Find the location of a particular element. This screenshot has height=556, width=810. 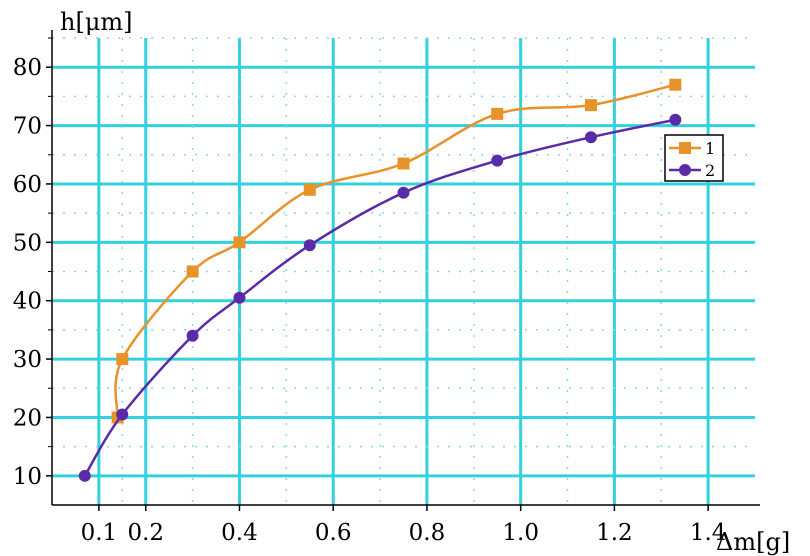

x-tick-label: 1.4 is located at coordinates (708, 533).